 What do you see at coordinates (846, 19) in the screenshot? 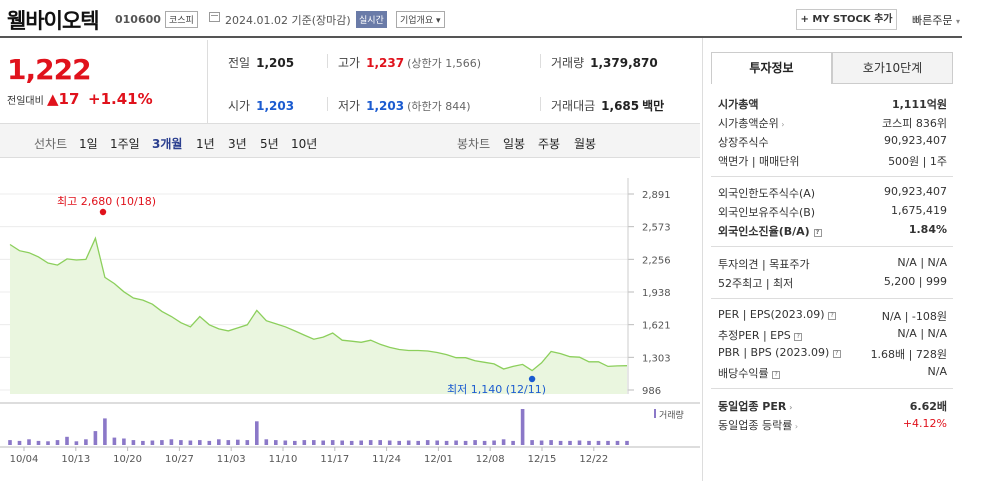
I see `add-mystock-button: + MY STOCK 추가` at bounding box center [846, 19].